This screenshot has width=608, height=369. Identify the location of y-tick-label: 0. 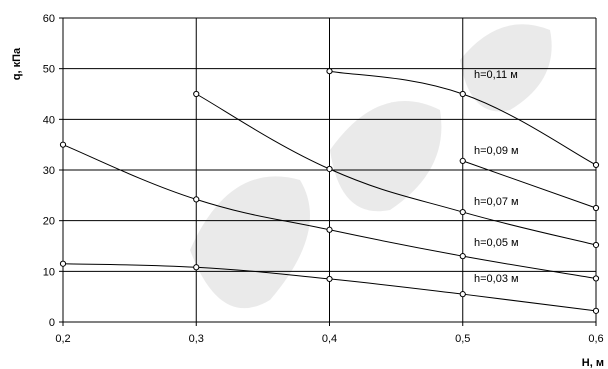
(52, 323).